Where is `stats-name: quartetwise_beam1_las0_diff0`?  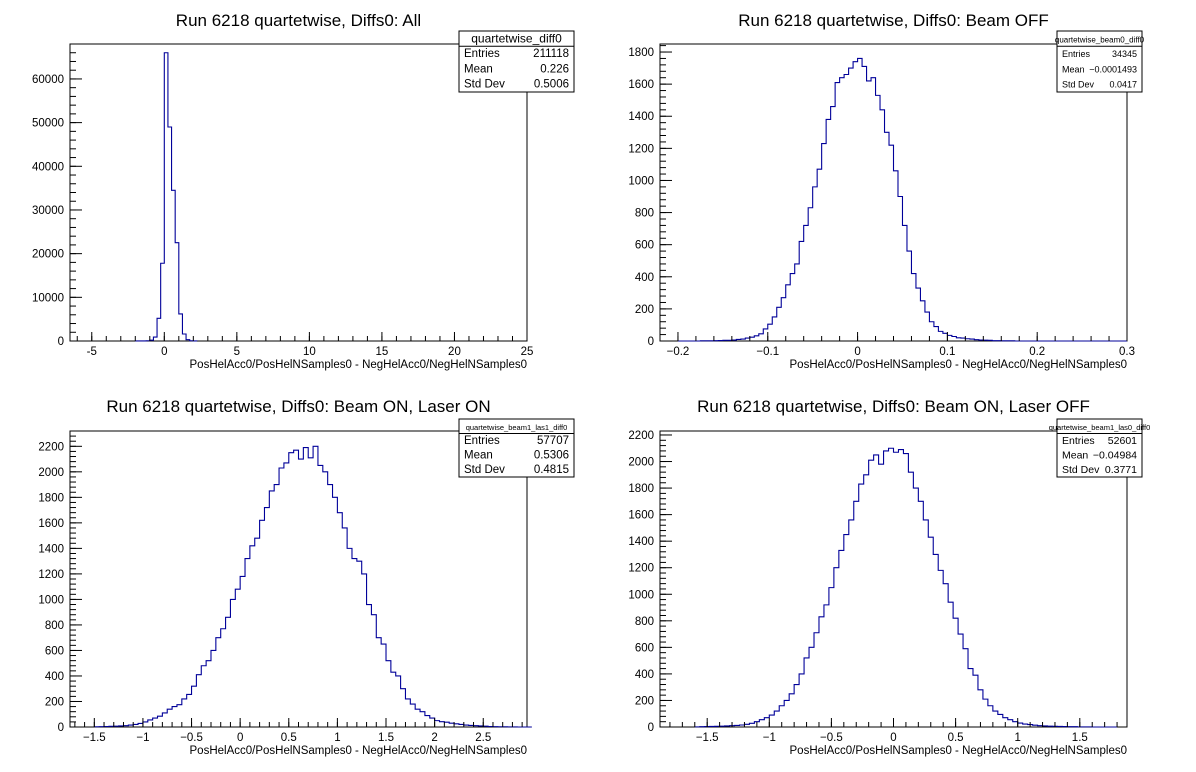
stats-name: quartetwise_beam1_las0_diff0 is located at coordinates (1100, 427).